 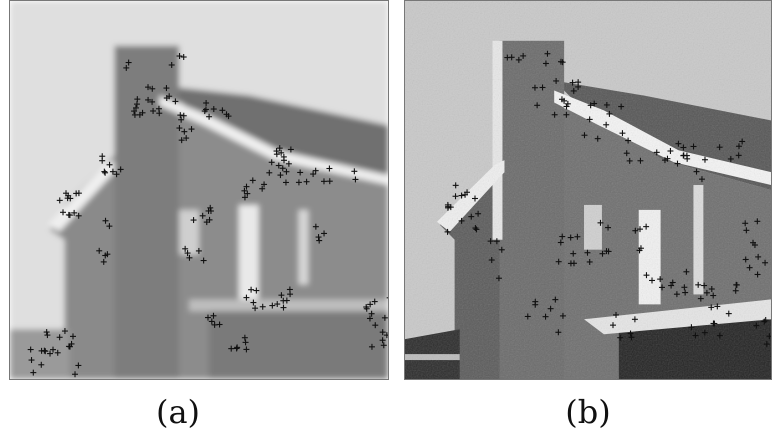 What do you see at coordinates (303, 247) in the screenshot?
I see `window` at bounding box center [303, 247].